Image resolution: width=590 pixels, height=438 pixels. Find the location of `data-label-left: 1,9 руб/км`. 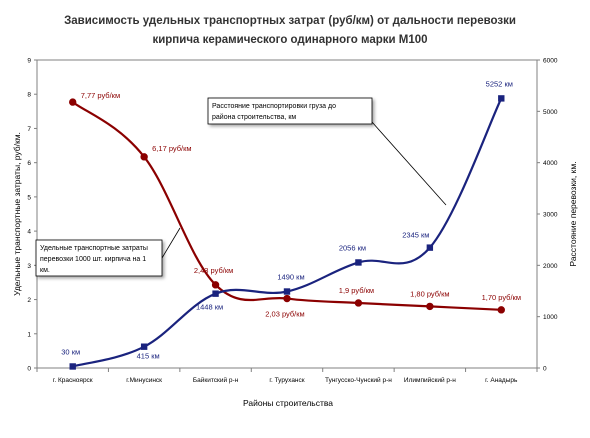

data-label-left: 1,9 руб/км is located at coordinates (356, 290).